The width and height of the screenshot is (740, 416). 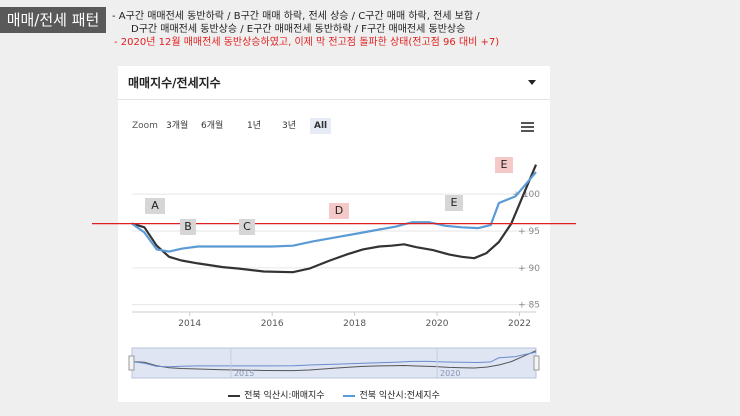 What do you see at coordinates (529, 232) in the screenshot?
I see `y-tick-label: + 95` at bounding box center [529, 232].